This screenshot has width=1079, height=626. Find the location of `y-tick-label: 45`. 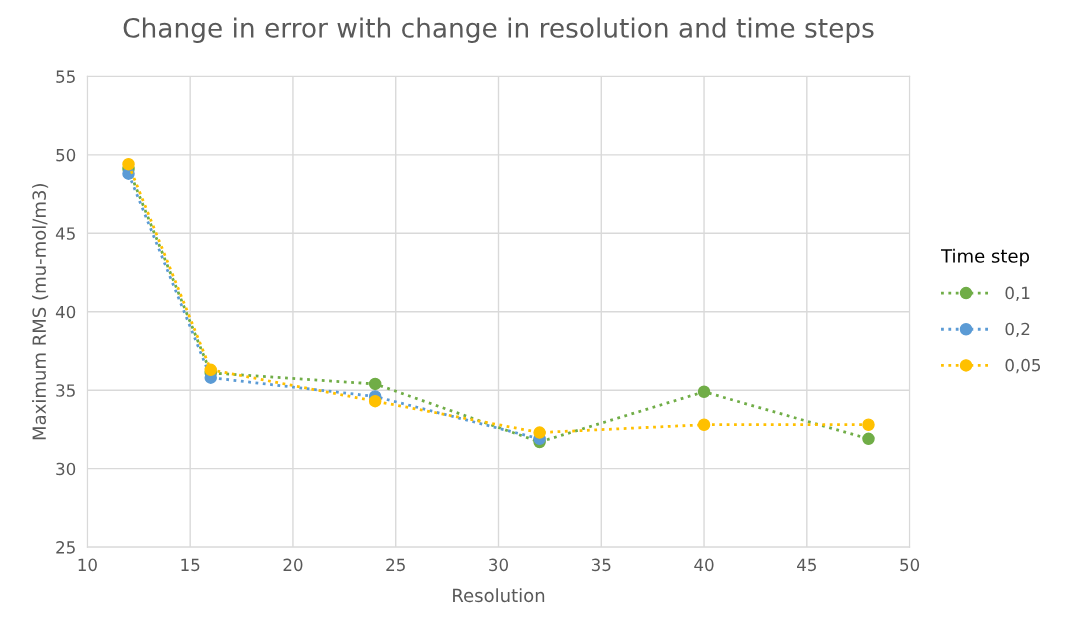

y-tick-label: 45 is located at coordinates (65, 233).